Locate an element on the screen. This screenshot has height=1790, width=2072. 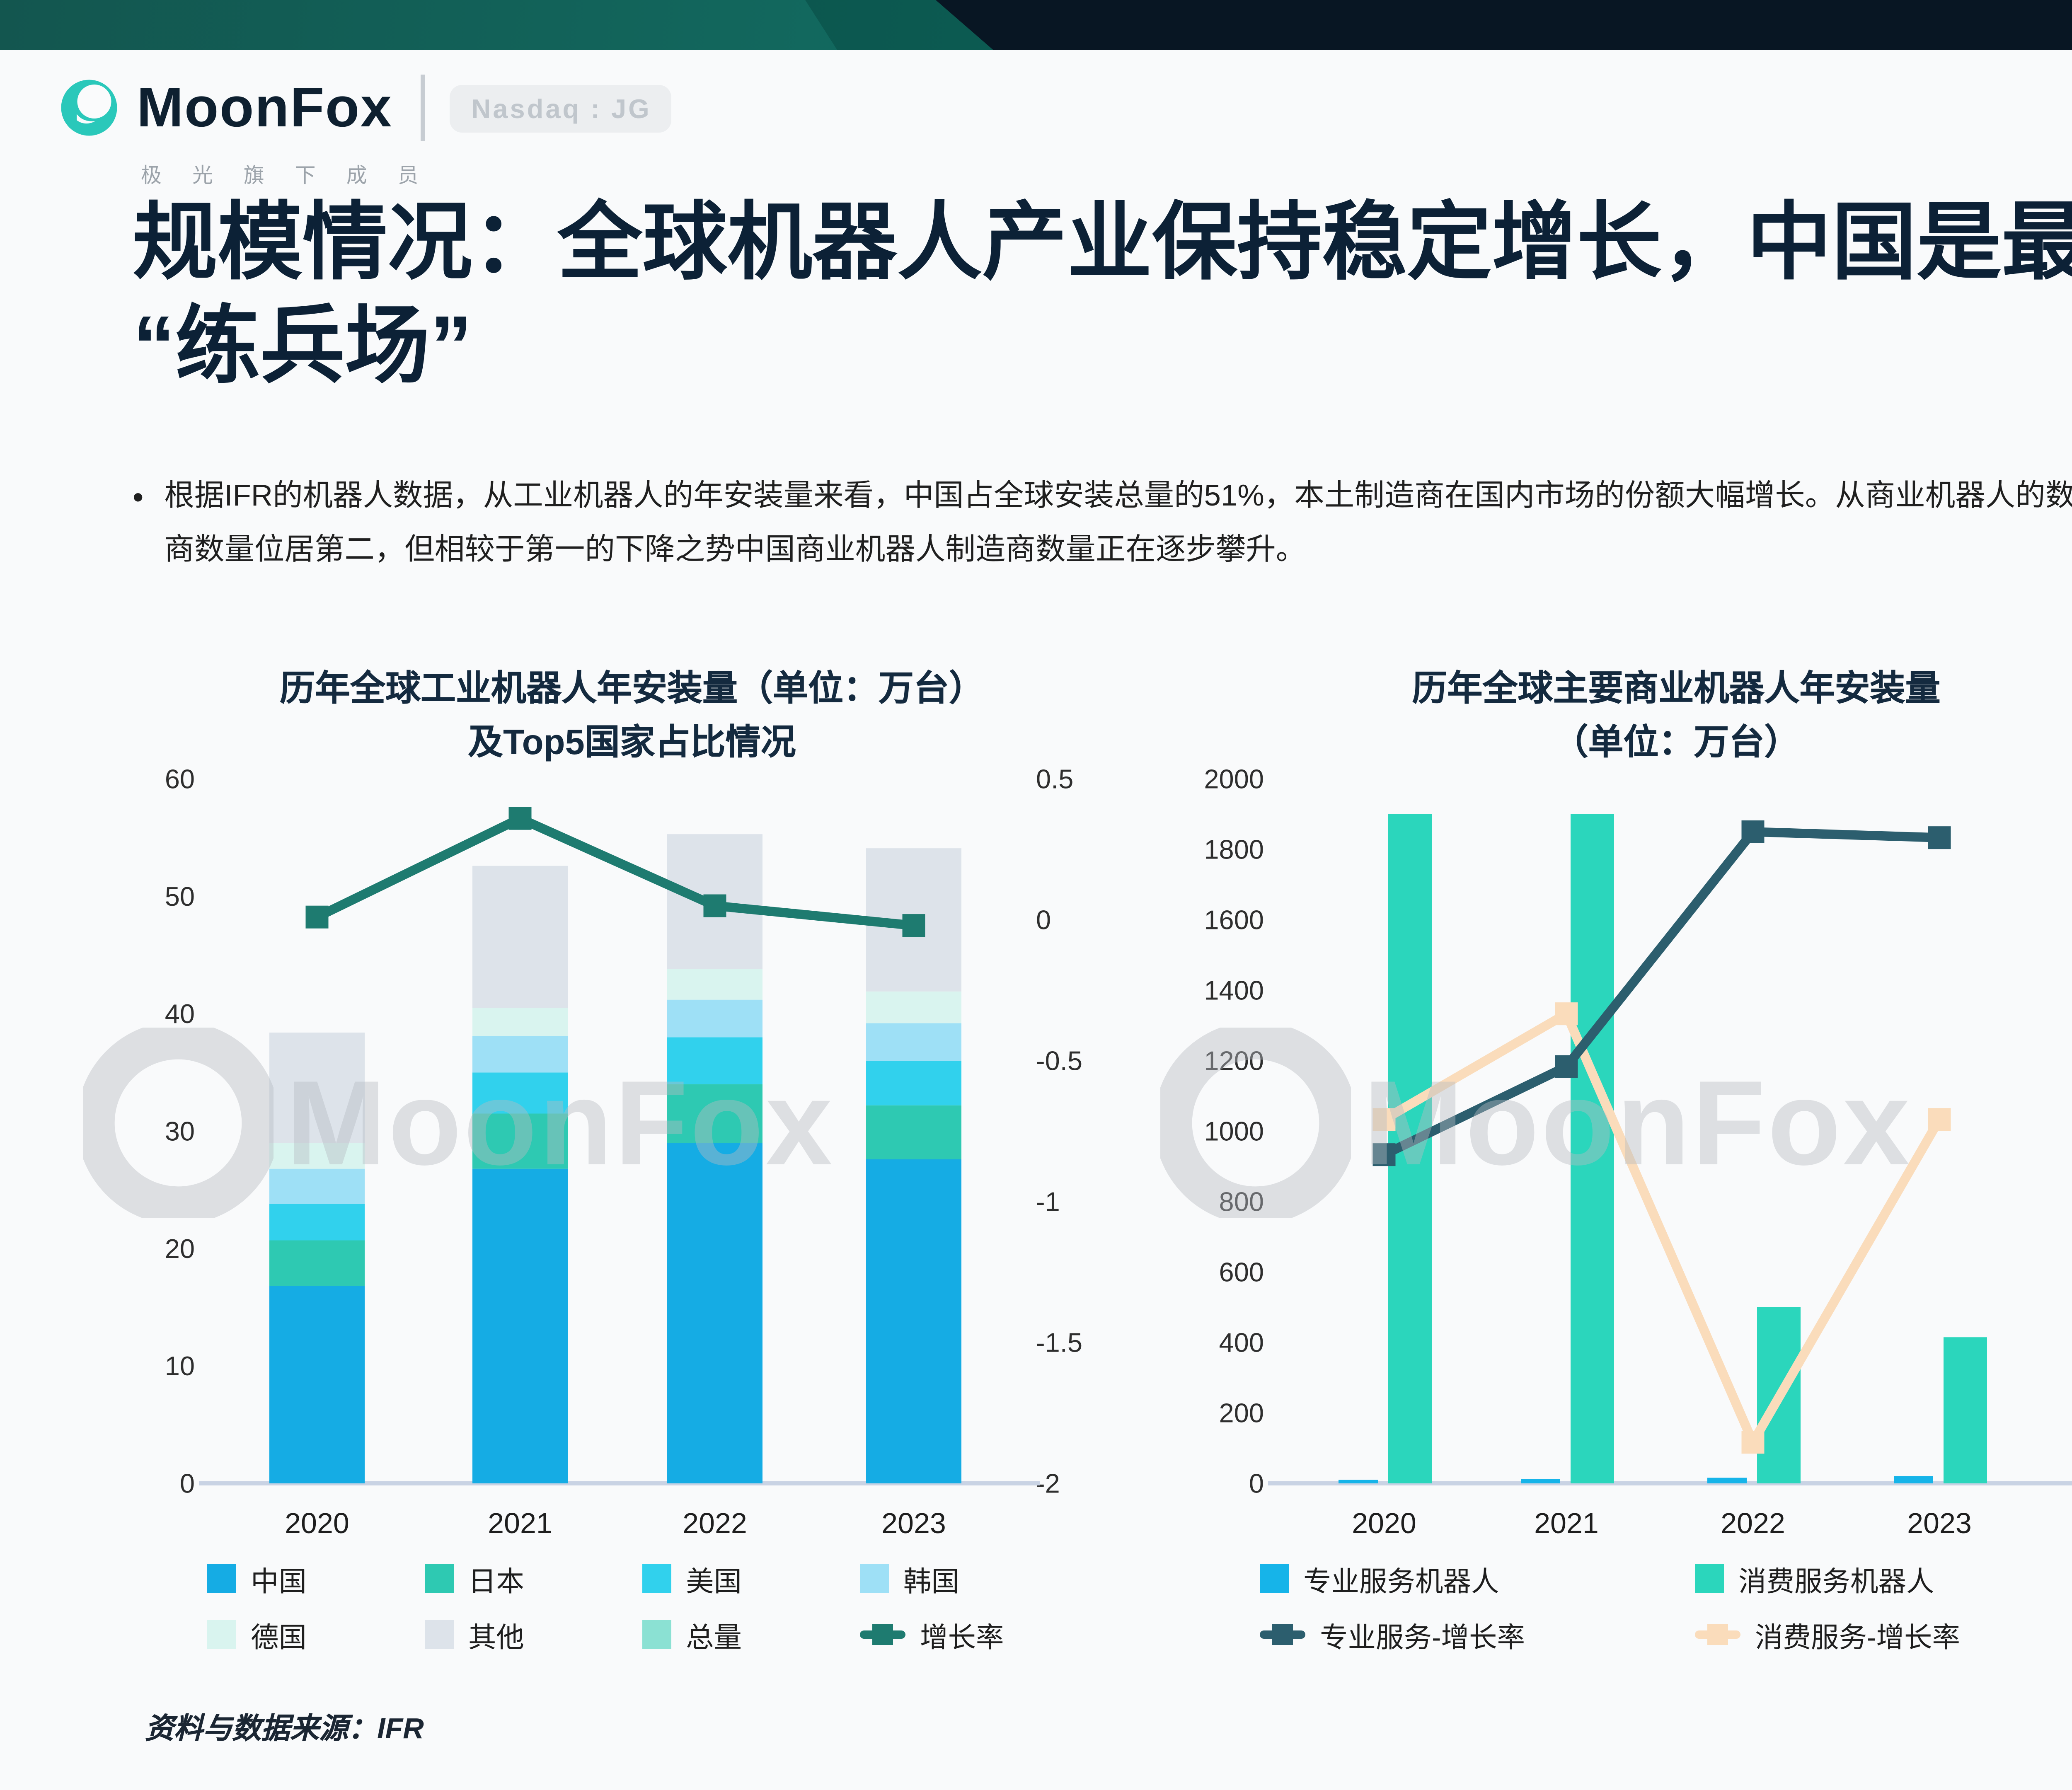
line-消费服务-增长率 is located at coordinates (1663, 1230).